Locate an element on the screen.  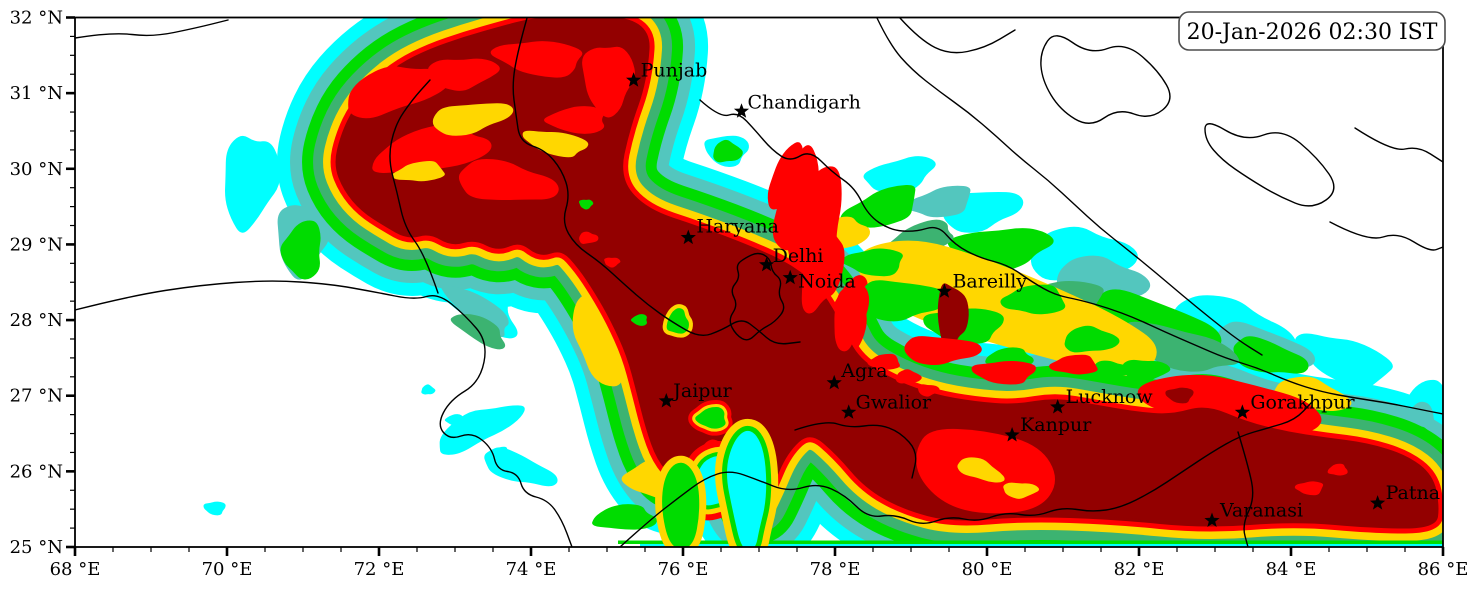
city-marker-haryana: Haryana is located at coordinates (729, 230).